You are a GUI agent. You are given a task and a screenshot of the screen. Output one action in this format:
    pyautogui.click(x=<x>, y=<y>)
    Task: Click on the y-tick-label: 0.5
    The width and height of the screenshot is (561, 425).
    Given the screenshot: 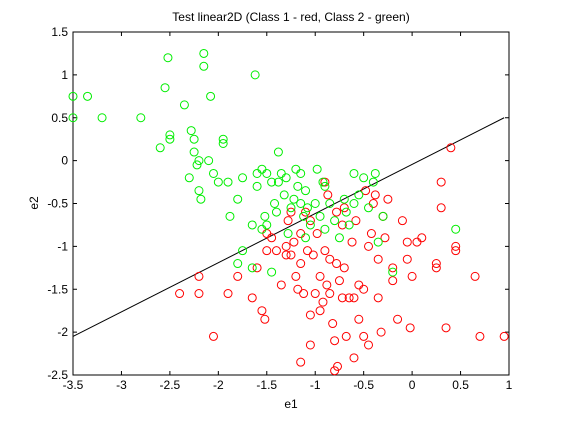 What is the action you would take?
    pyautogui.click(x=59, y=118)
    